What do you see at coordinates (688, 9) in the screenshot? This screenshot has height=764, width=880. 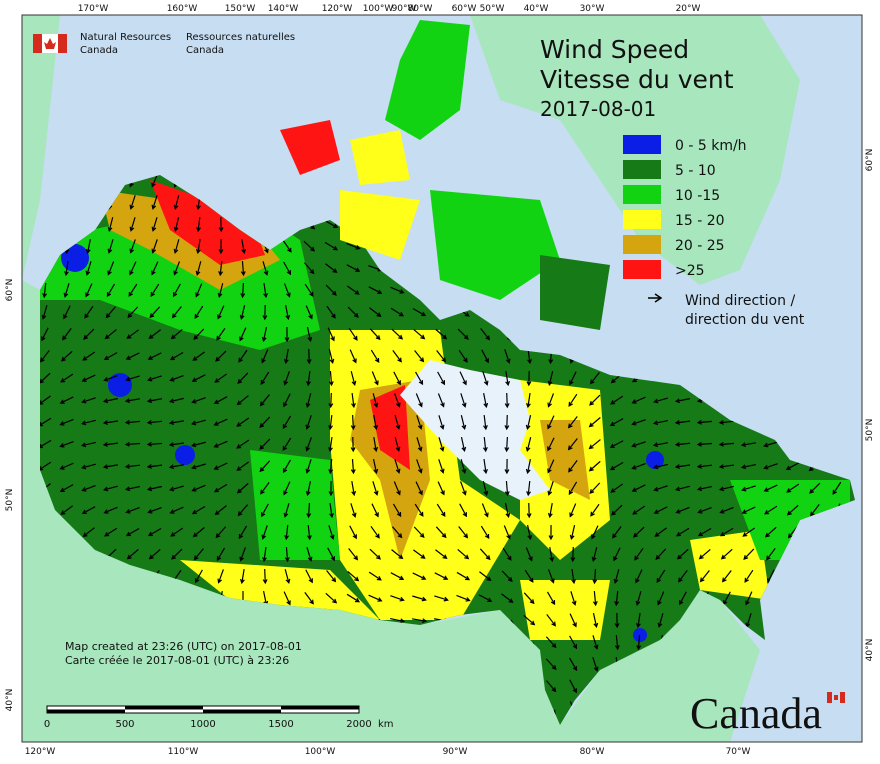 I see `lon-label: 20°W` at bounding box center [688, 9].